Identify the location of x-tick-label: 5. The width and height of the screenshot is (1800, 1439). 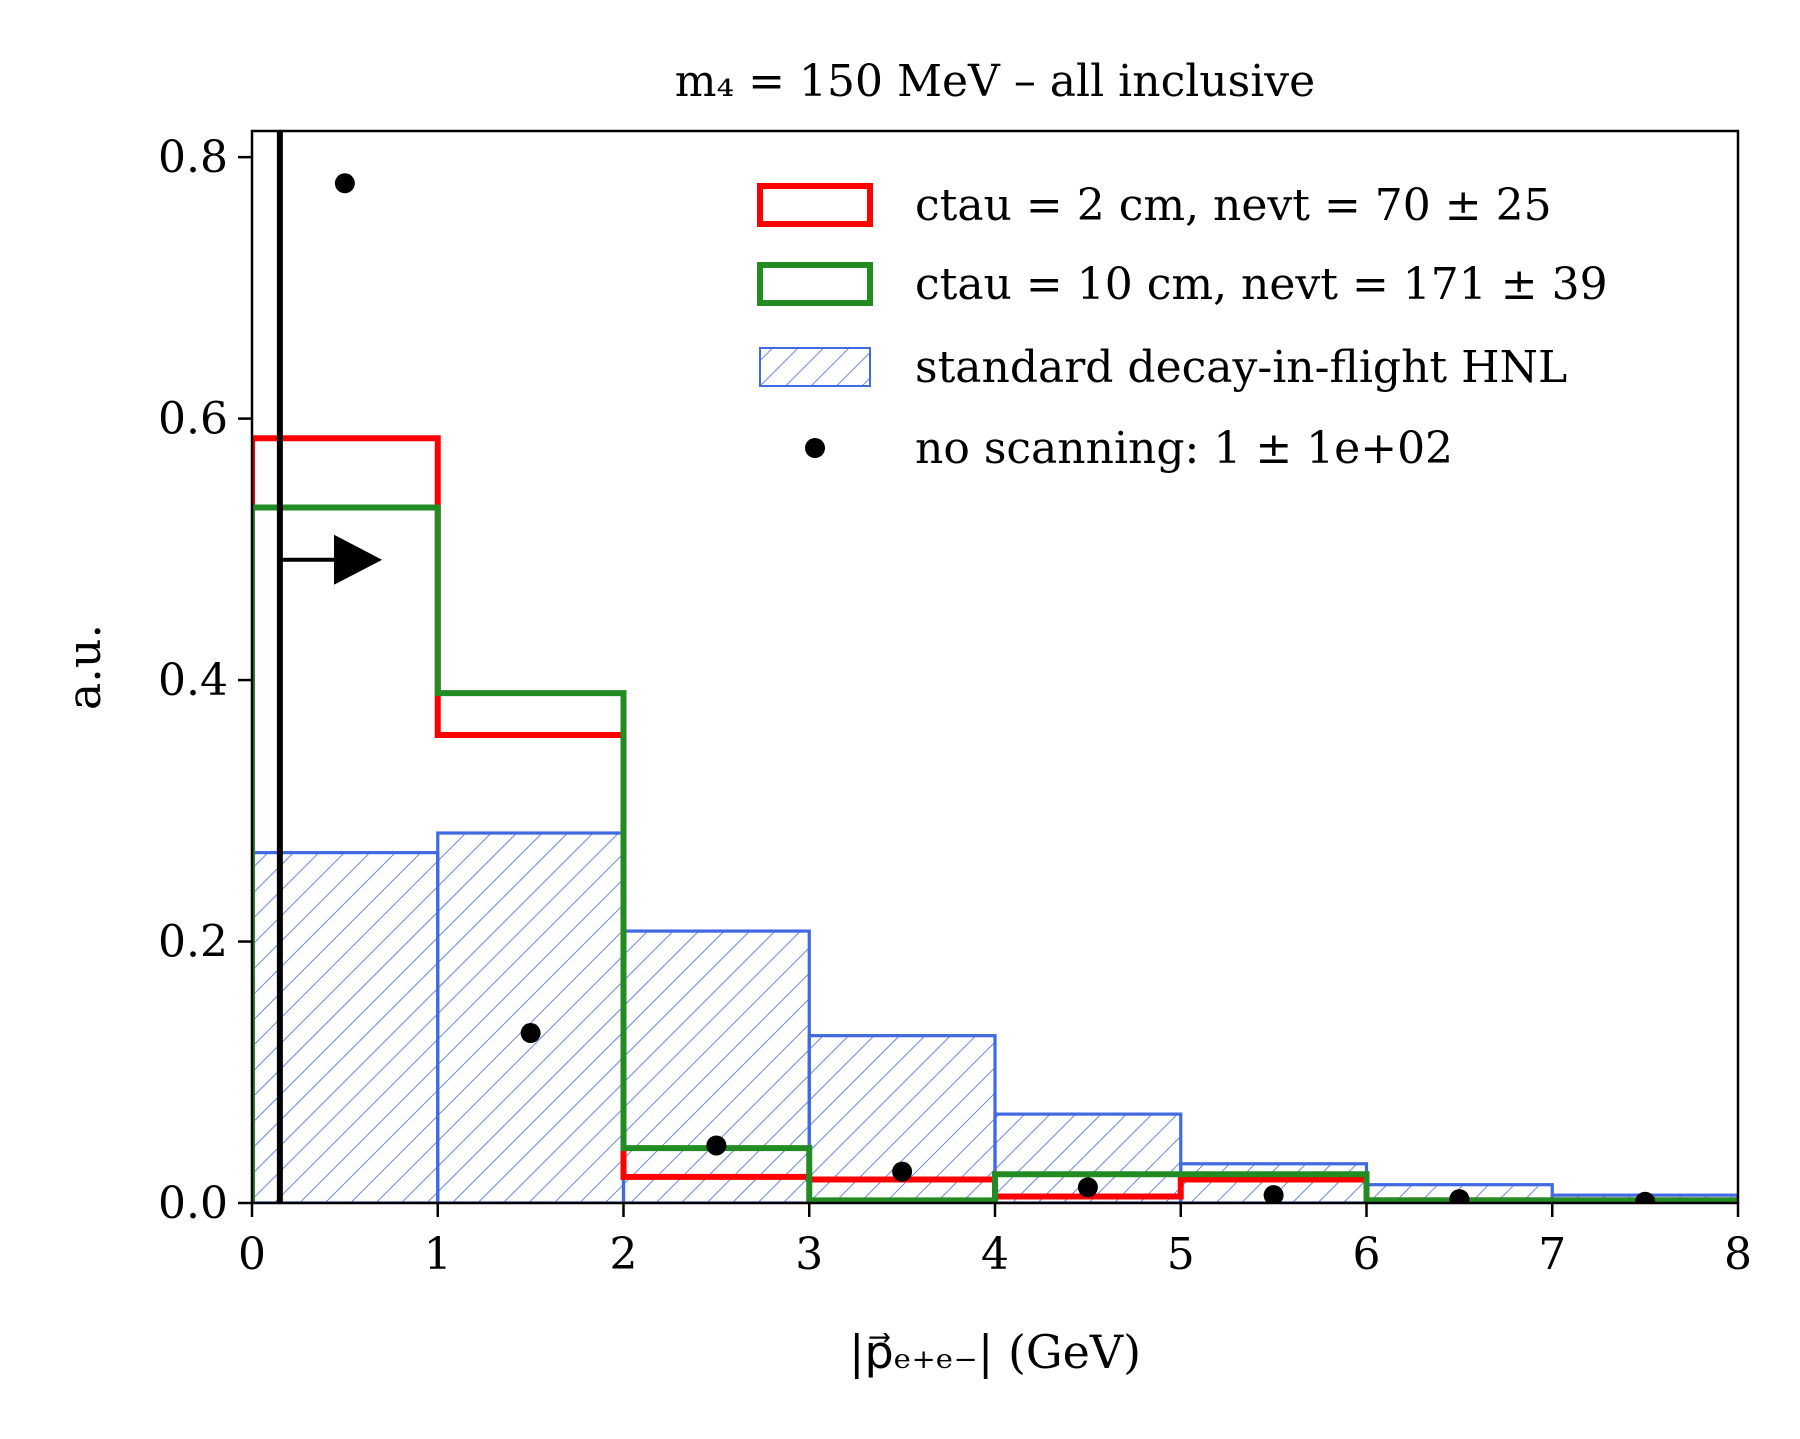
(1181, 1254).